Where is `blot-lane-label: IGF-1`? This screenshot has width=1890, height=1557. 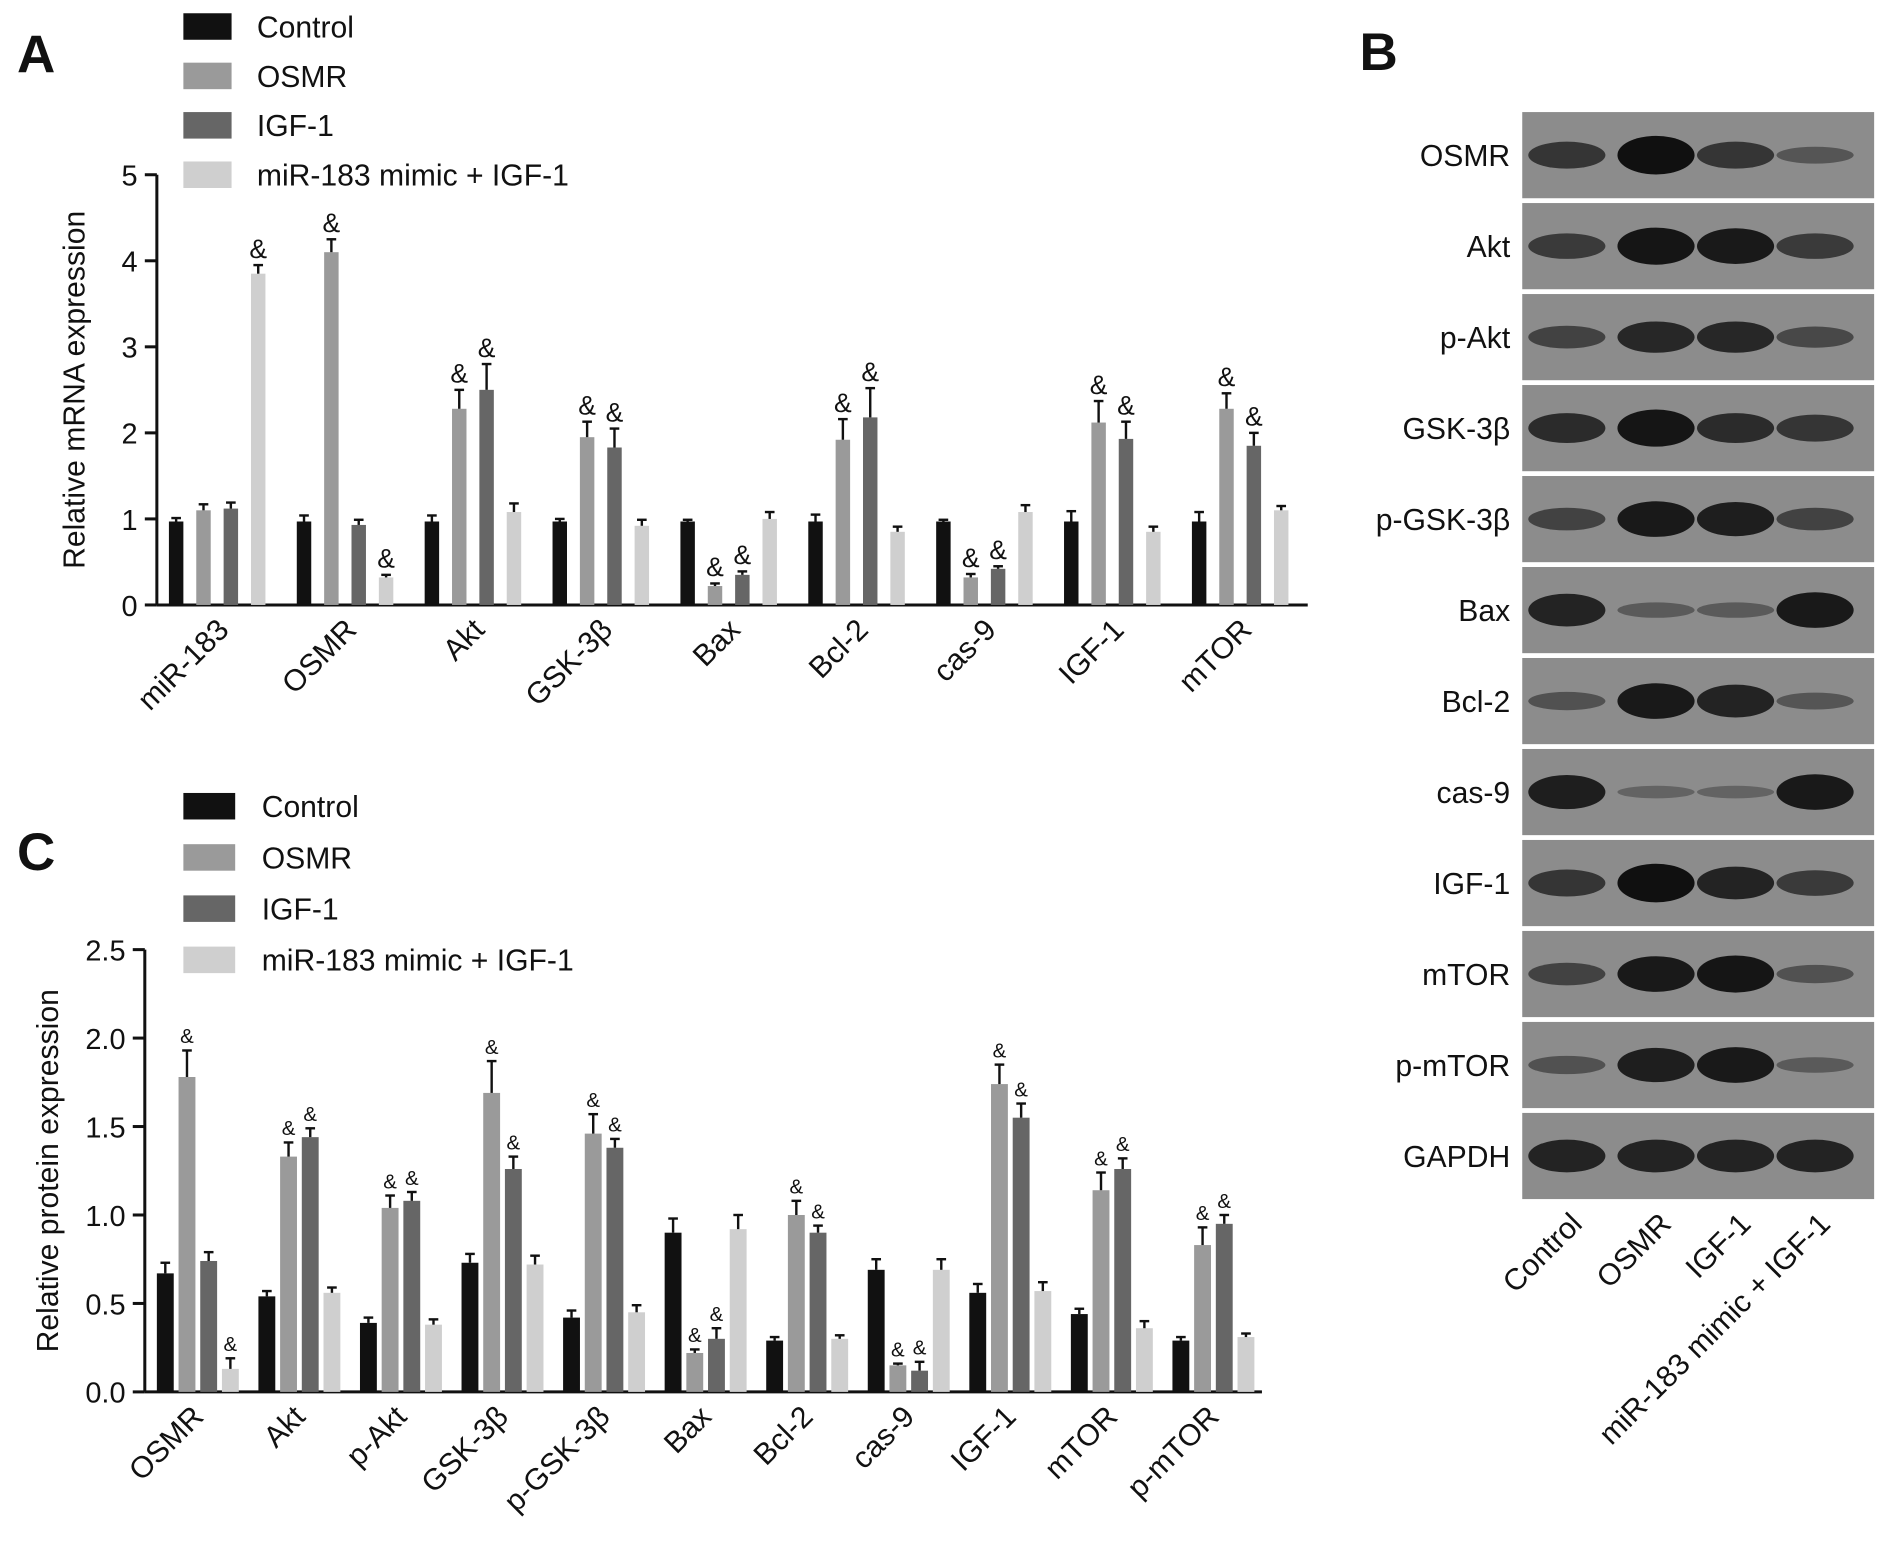
blot-lane-label: IGF-1 is located at coordinates (1719, 1246).